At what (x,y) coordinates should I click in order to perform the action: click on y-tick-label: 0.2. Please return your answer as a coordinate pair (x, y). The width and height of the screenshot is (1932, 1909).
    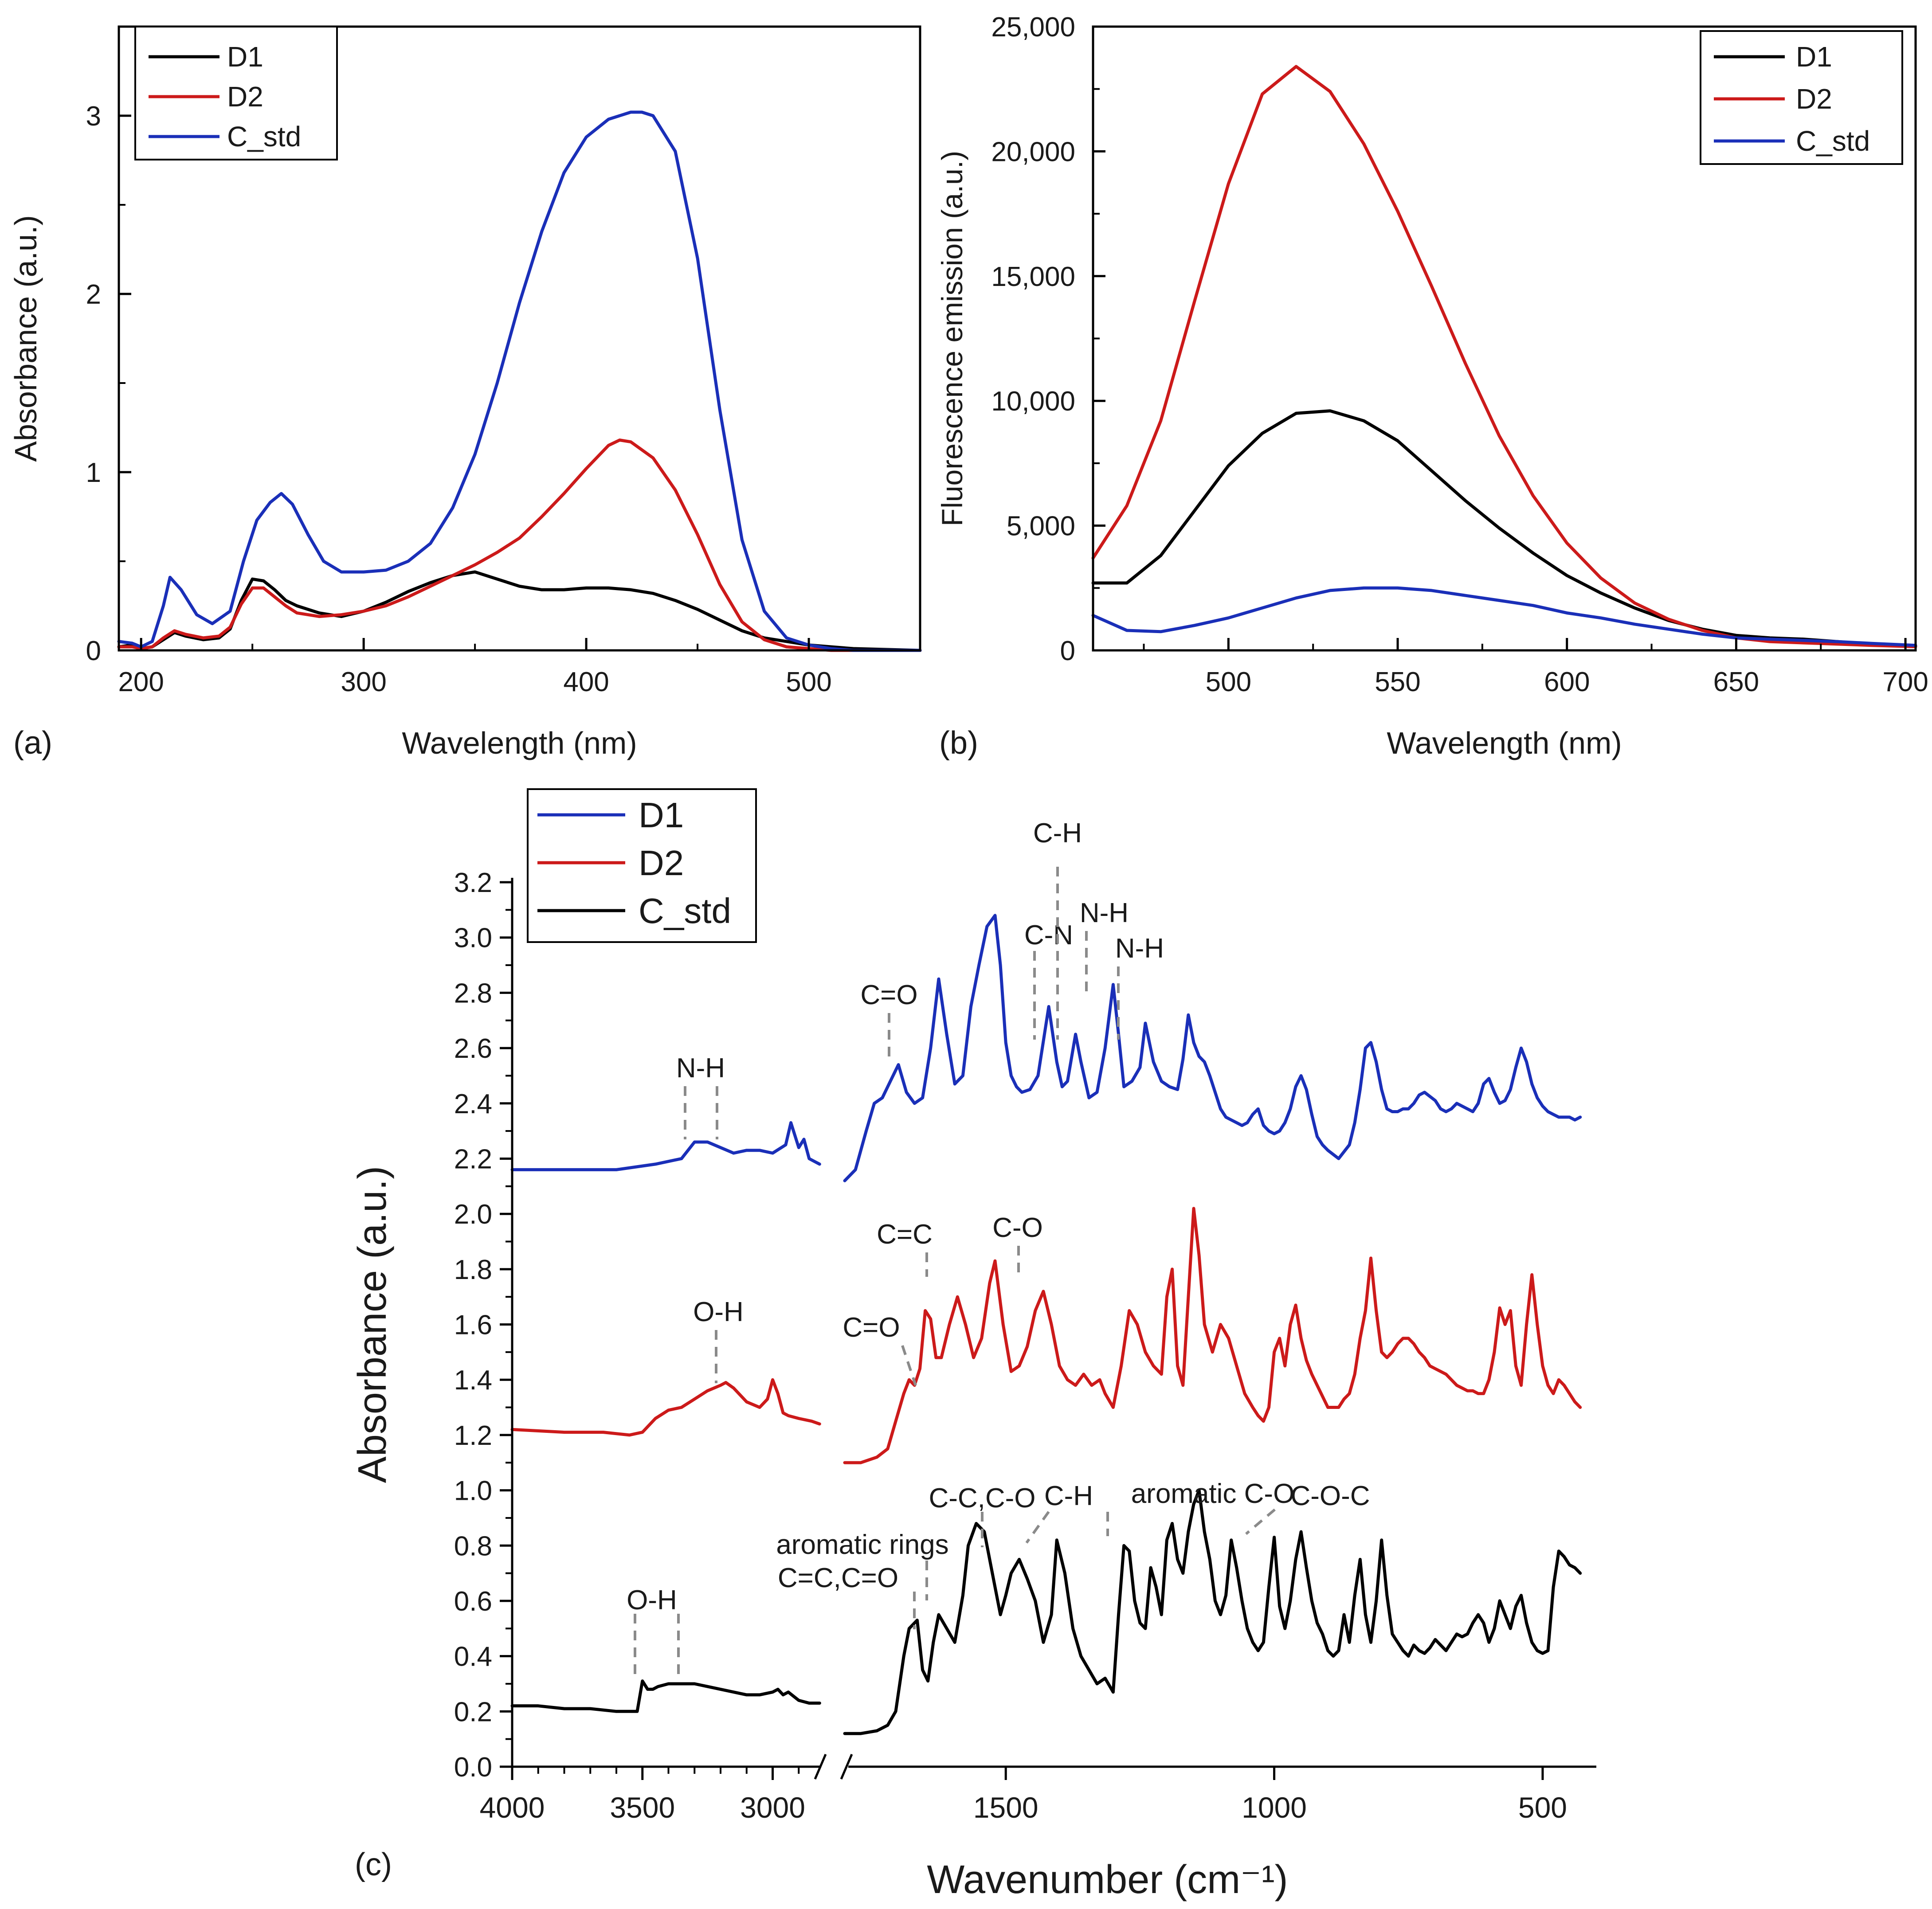
    Looking at the image, I should click on (473, 1712).